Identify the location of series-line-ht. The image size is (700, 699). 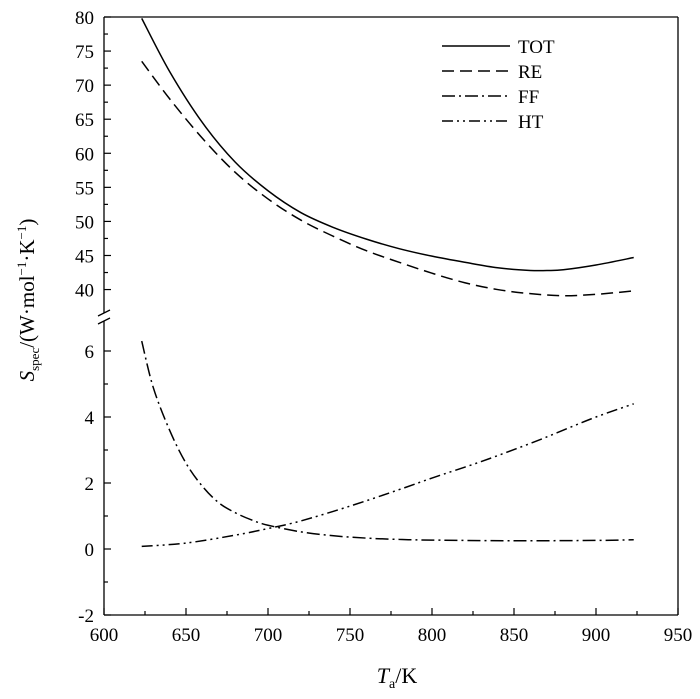
(387, 475).